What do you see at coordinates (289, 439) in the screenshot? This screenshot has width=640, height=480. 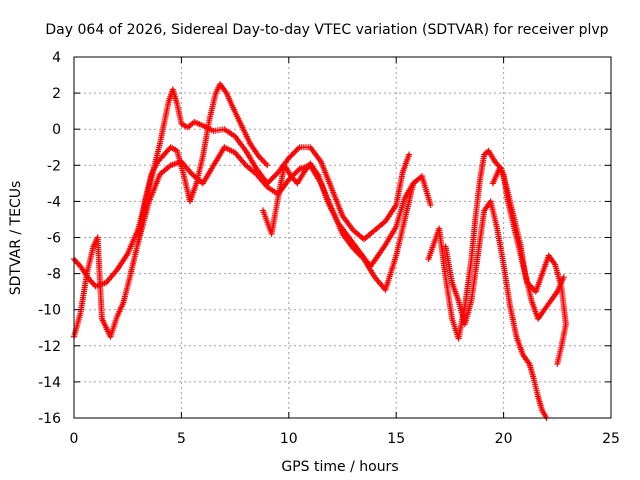 I see `x-tick-label: 10` at bounding box center [289, 439].